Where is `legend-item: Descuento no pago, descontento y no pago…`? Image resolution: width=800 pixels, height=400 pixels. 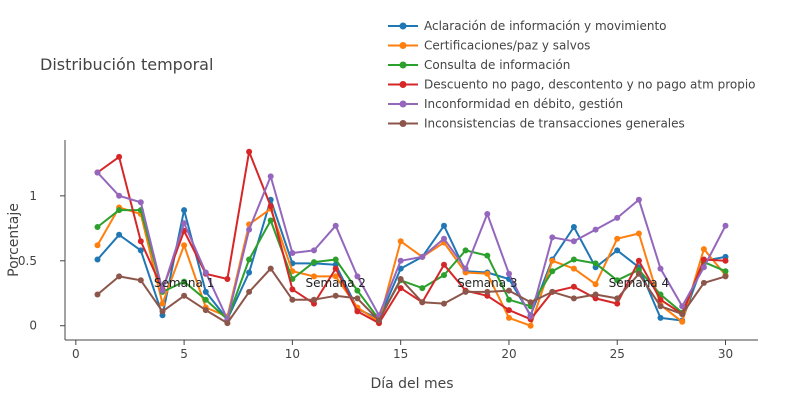
legend-item: Descuento no pago, descontento y no pago… is located at coordinates (572, 85).